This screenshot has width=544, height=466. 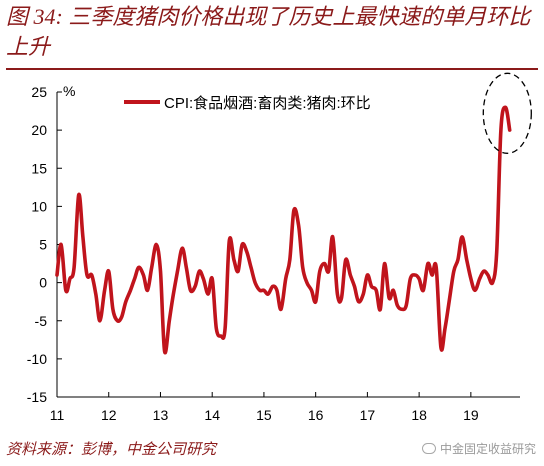 What do you see at coordinates (419, 415) in the screenshot?
I see `x-tick-label: 18` at bounding box center [419, 415].